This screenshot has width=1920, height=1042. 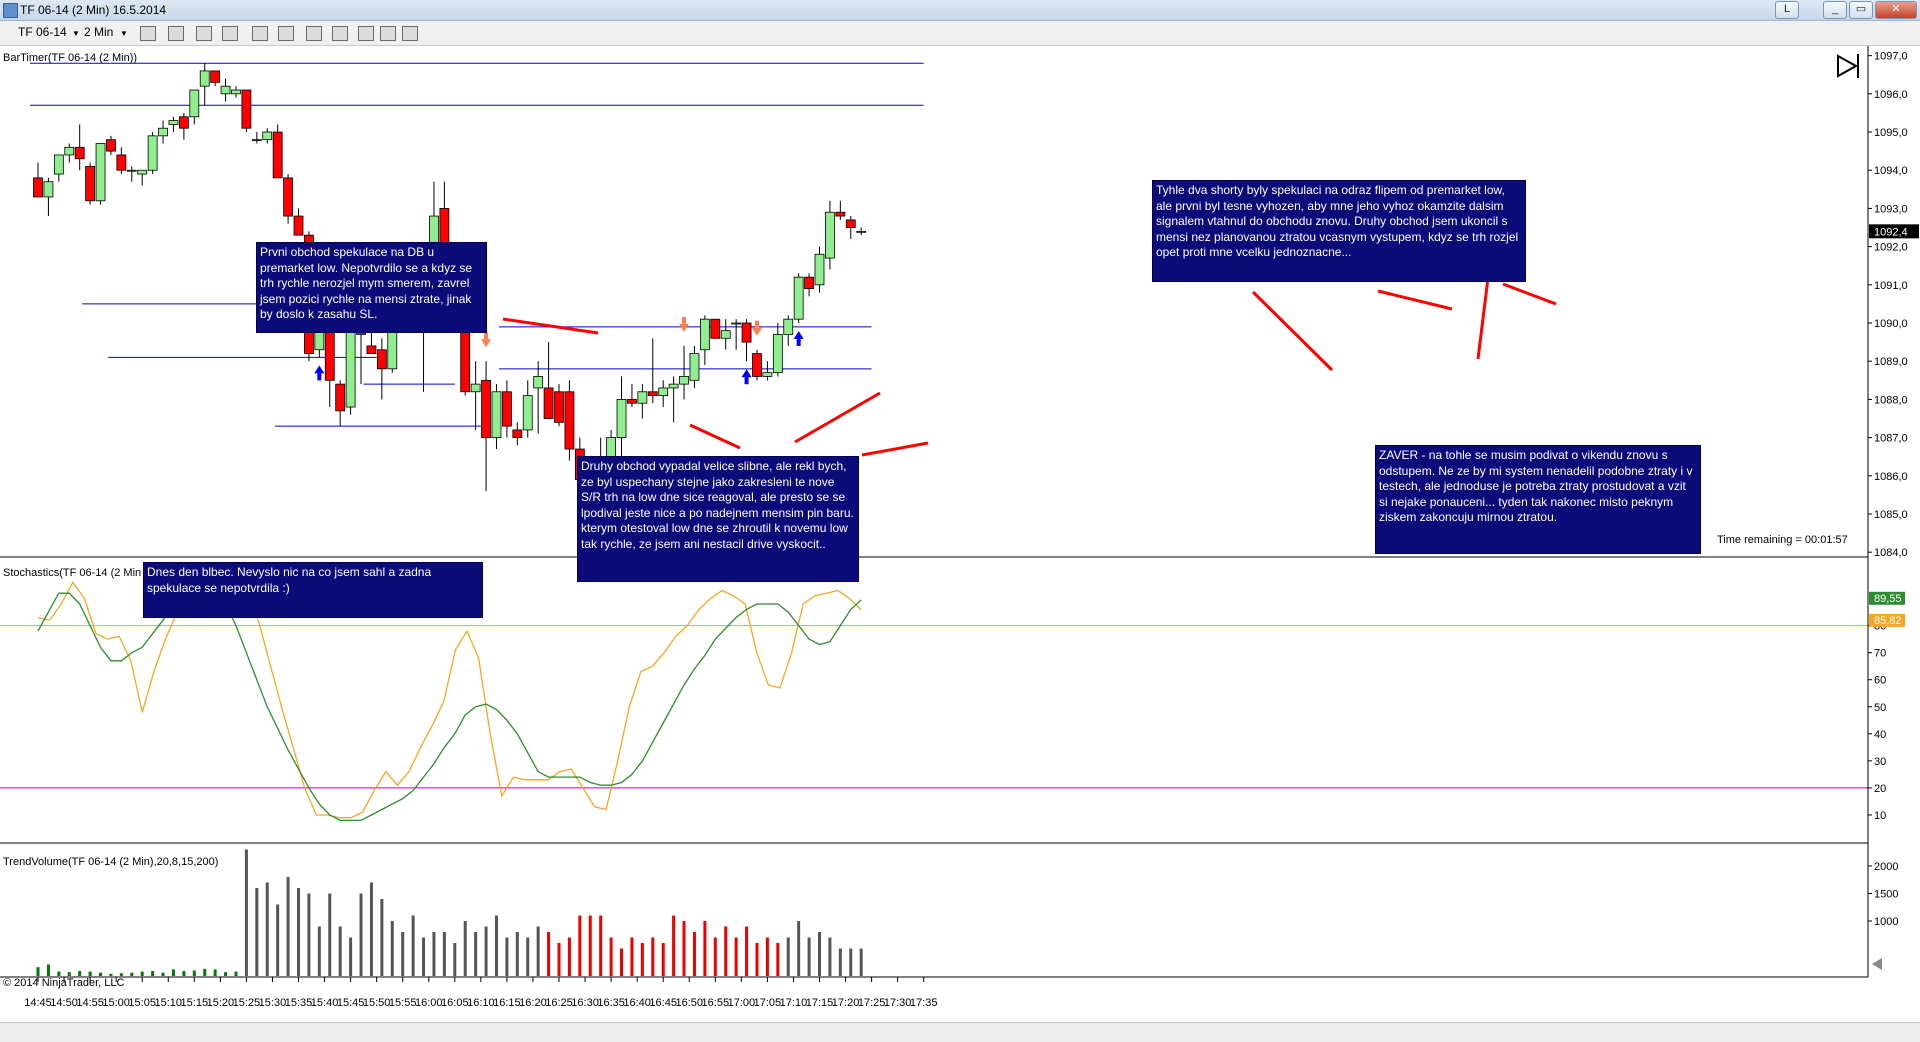 What do you see at coordinates (38, 1003) in the screenshot?
I see `time-tick-label: 14:45` at bounding box center [38, 1003].